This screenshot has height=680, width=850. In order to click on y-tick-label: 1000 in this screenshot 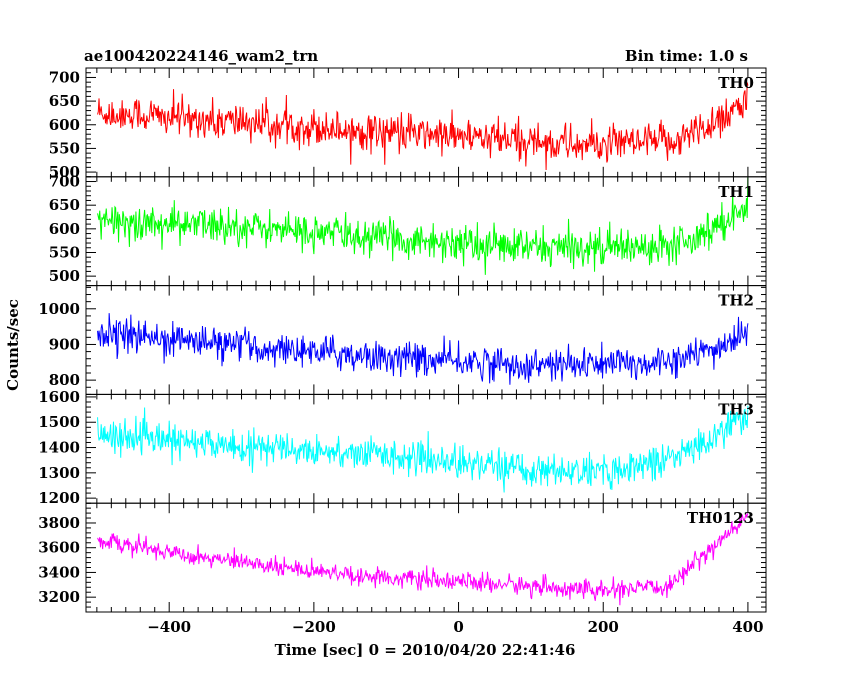, I will do `click(59, 309)`.